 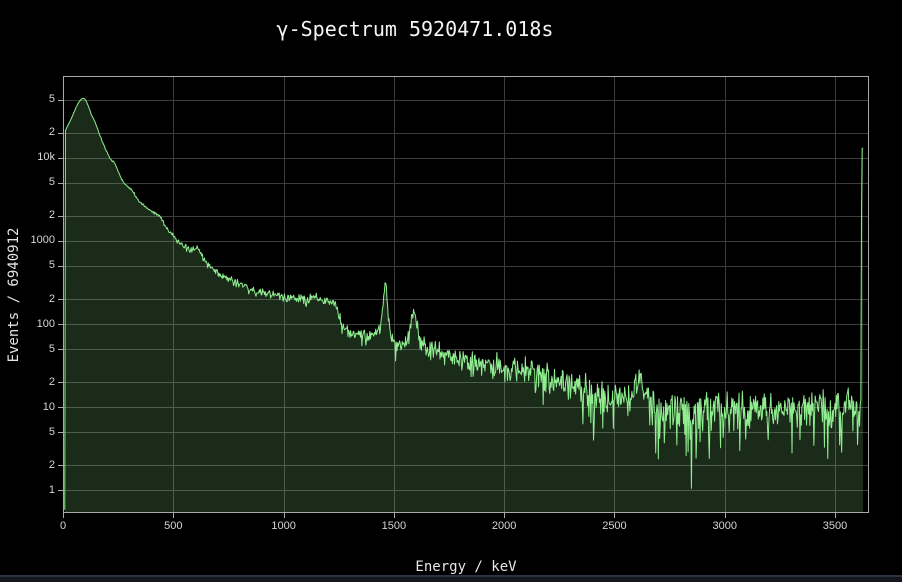 What do you see at coordinates (283, 526) in the screenshot?
I see `x-tick-label: 1000` at bounding box center [283, 526].